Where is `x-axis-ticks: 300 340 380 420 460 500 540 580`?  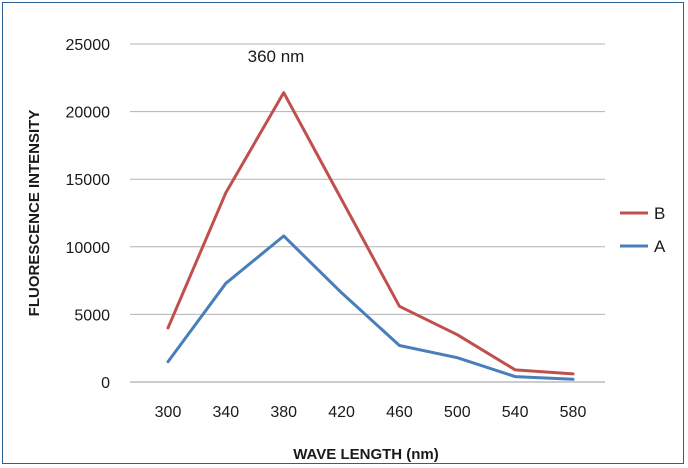
x-axis-ticks: 300 340 380 420 460 500 540 580 is located at coordinates (371, 412).